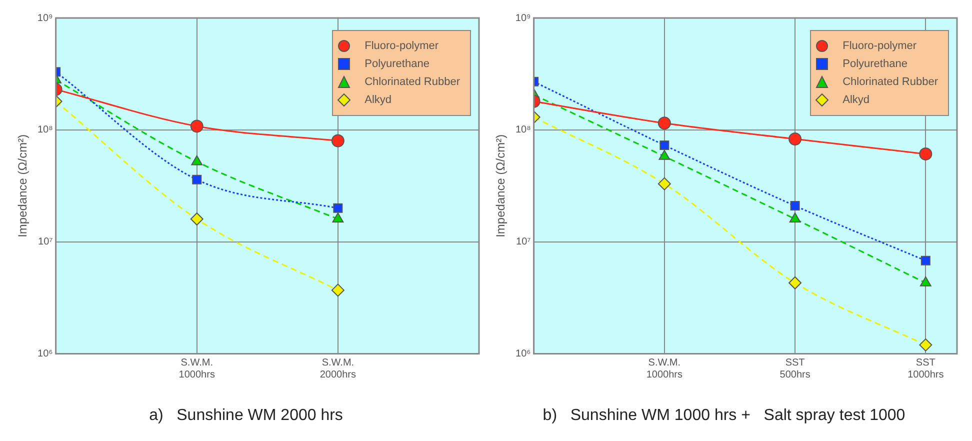 The width and height of the screenshot is (972, 441). I want to click on text: a) Sunshine WM 2000 hrs, so click(246, 415).